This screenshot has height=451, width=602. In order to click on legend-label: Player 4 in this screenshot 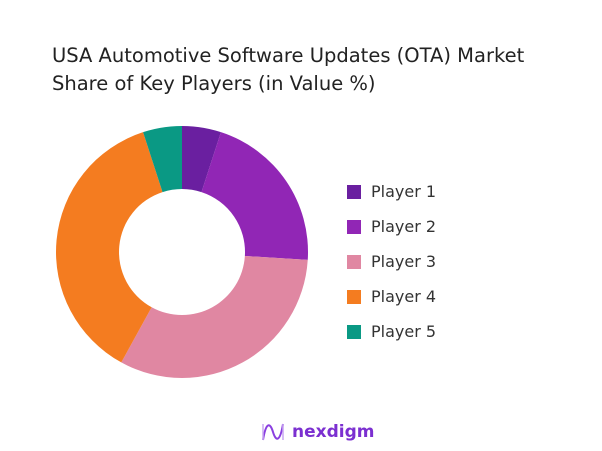, I will do `click(404, 296)`.